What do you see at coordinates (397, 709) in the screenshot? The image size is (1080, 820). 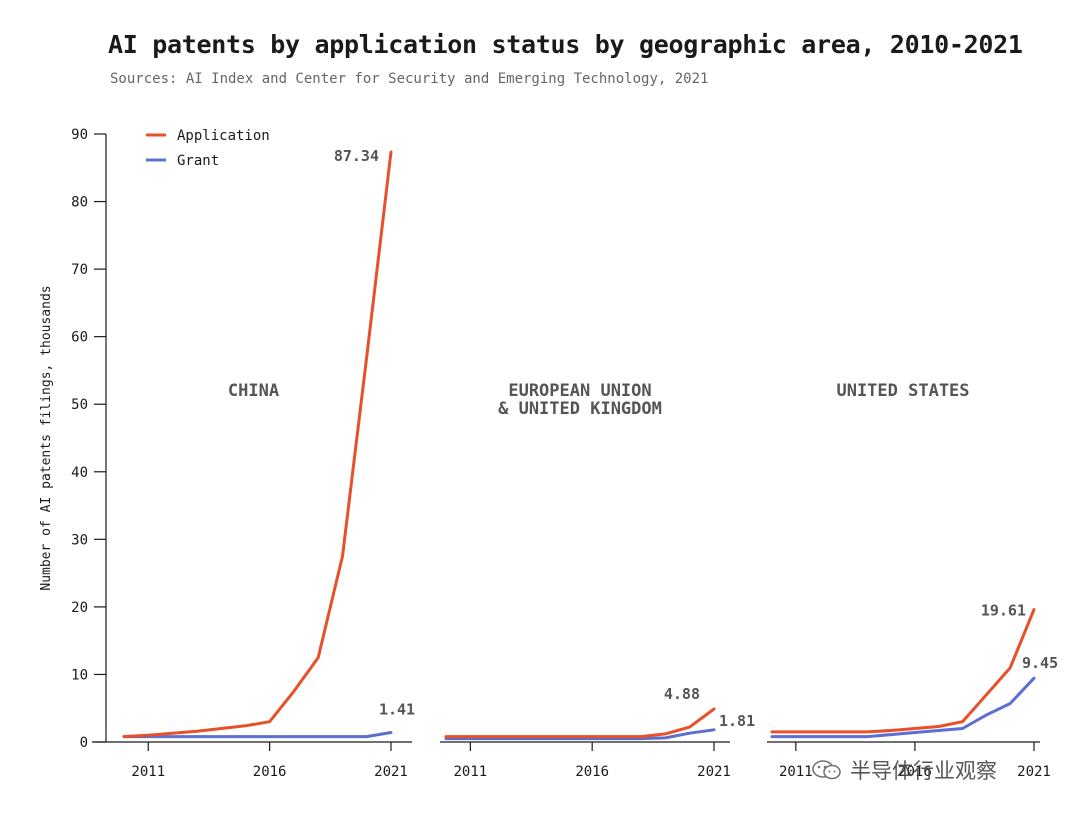 I see `grant-end-label: 1.41` at bounding box center [397, 709].